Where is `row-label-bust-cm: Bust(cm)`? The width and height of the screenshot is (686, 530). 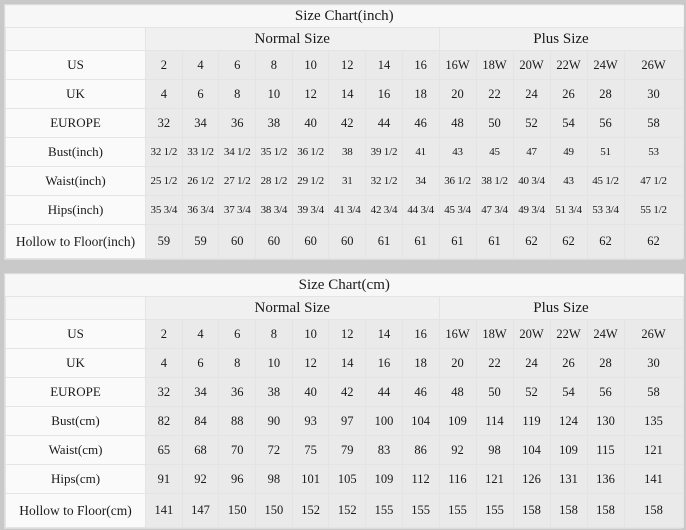 row-label-bust-cm: Bust(cm) is located at coordinates (75, 421).